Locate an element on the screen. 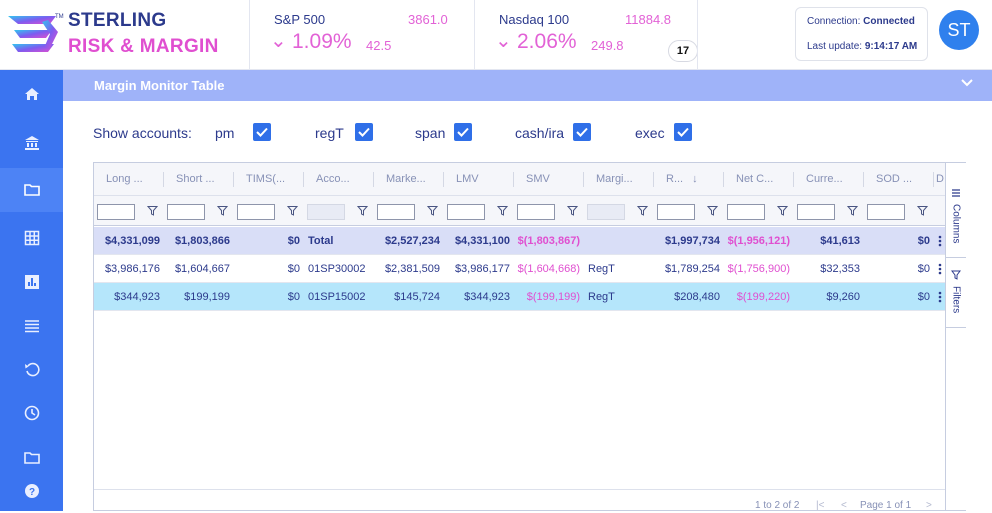 This screenshot has width=992, height=513. sidebar-item-files is located at coordinates (31, 458).